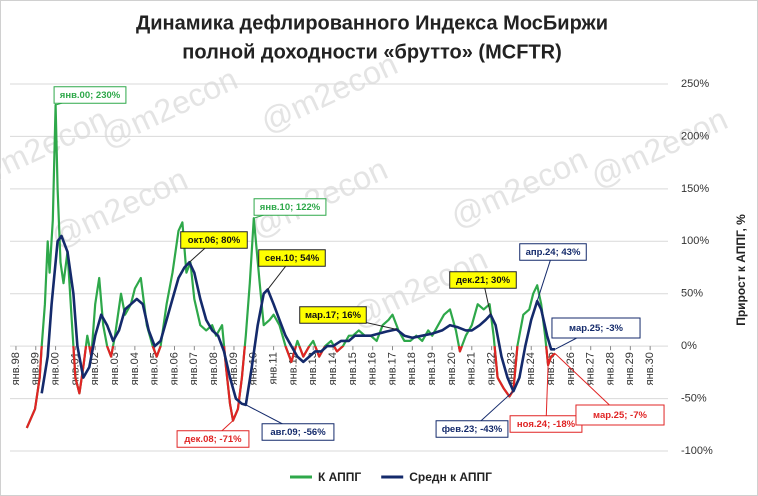 The image size is (758, 496). Describe the element at coordinates (333, 368) in the screenshot. I see `x-tick-label: янв.14` at that location.